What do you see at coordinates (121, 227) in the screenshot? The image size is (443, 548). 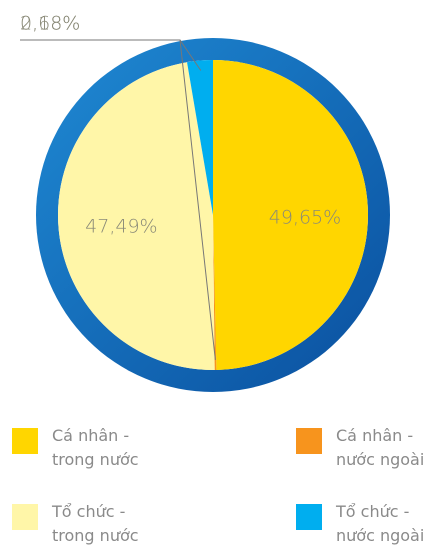 I see `data-label: 47,49%` at bounding box center [121, 227].